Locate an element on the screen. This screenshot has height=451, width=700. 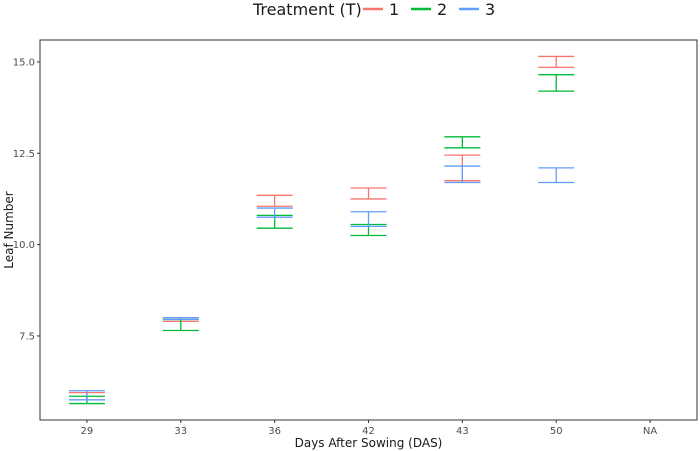
x-tick-label: 29 is located at coordinates (87, 431).